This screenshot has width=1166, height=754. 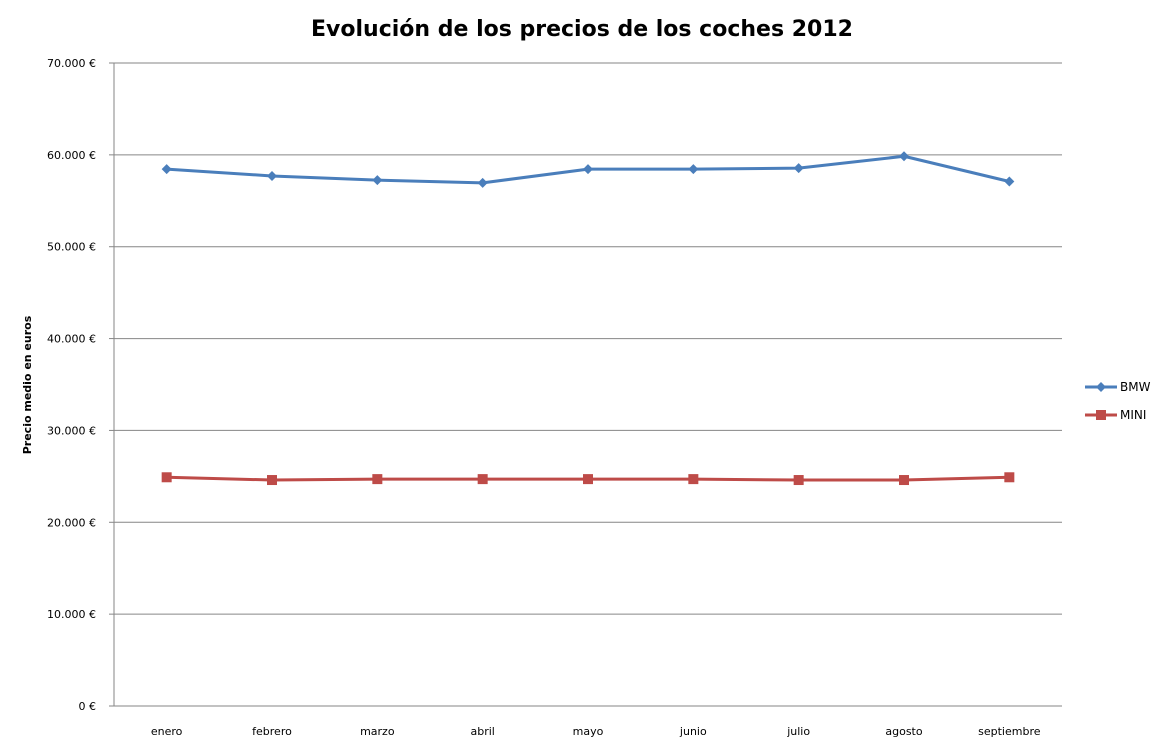 What do you see at coordinates (71, 63) in the screenshot?
I see `y-tick-label: 70.000 €` at bounding box center [71, 63].